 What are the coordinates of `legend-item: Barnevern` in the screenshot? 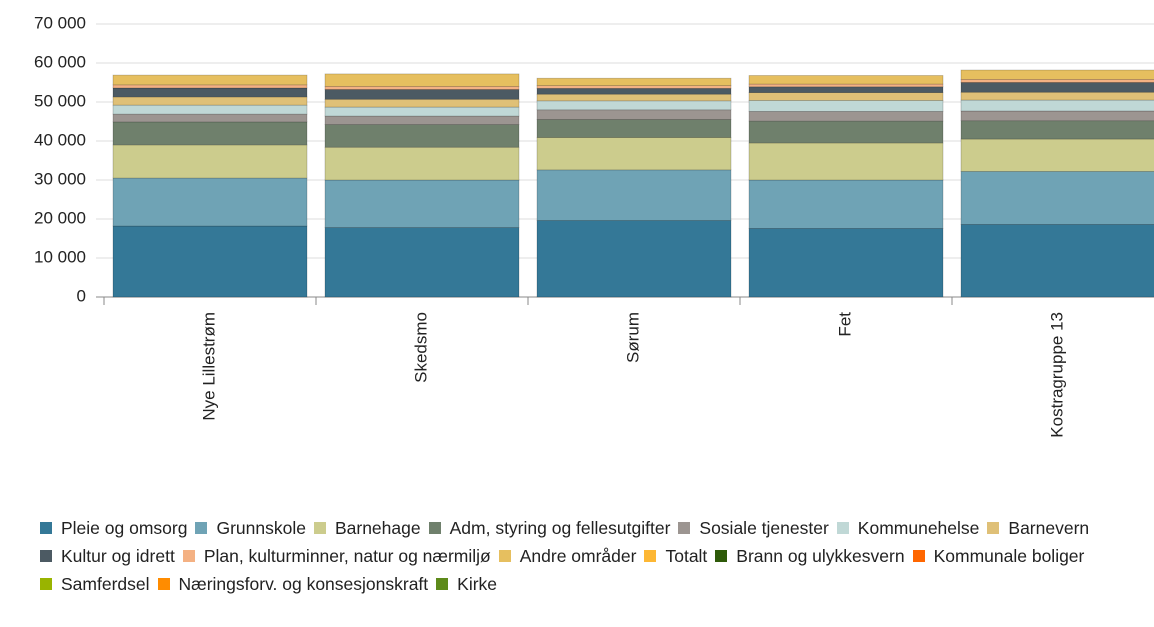 It's located at (1038, 528).